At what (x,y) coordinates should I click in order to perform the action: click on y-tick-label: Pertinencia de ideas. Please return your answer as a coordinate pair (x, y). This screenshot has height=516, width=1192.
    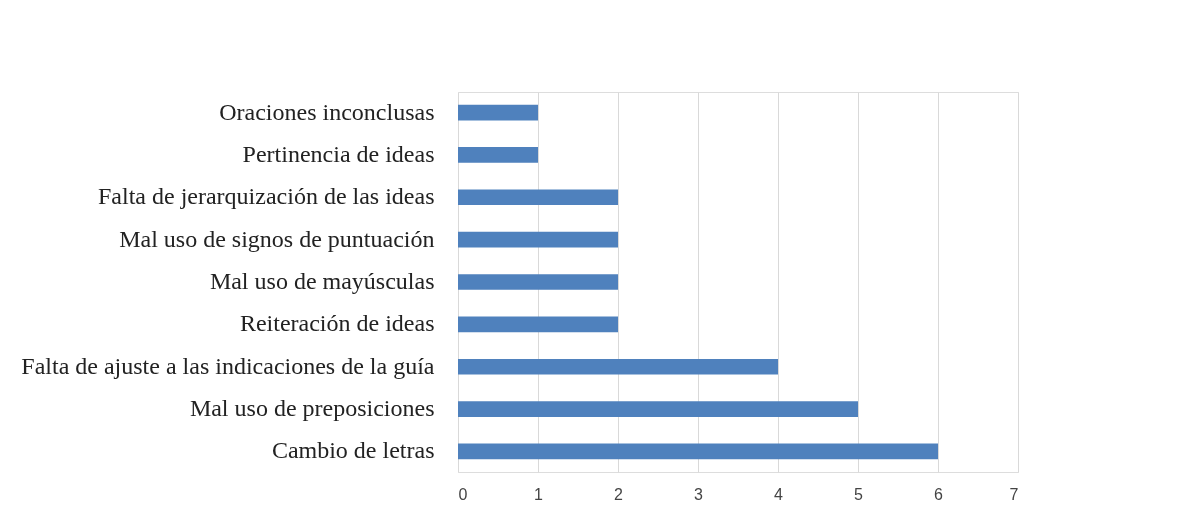
    Looking at the image, I should click on (338, 153).